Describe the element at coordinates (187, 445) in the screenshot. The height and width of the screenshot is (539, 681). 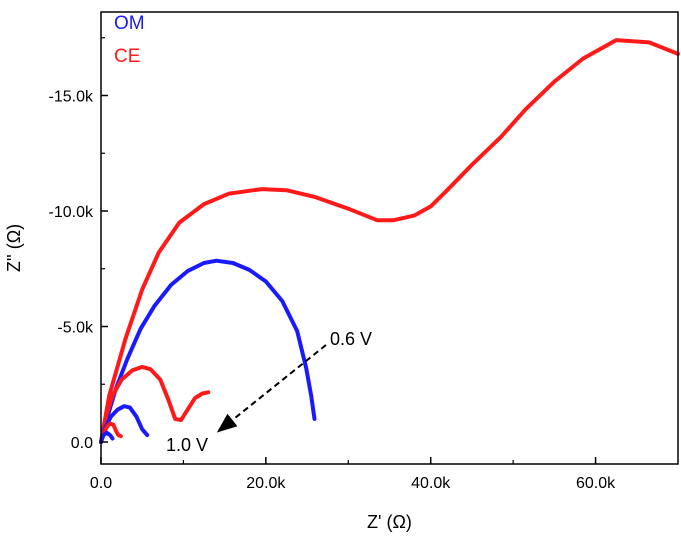
I see `annotation-1-0v: 1.0 V` at that location.